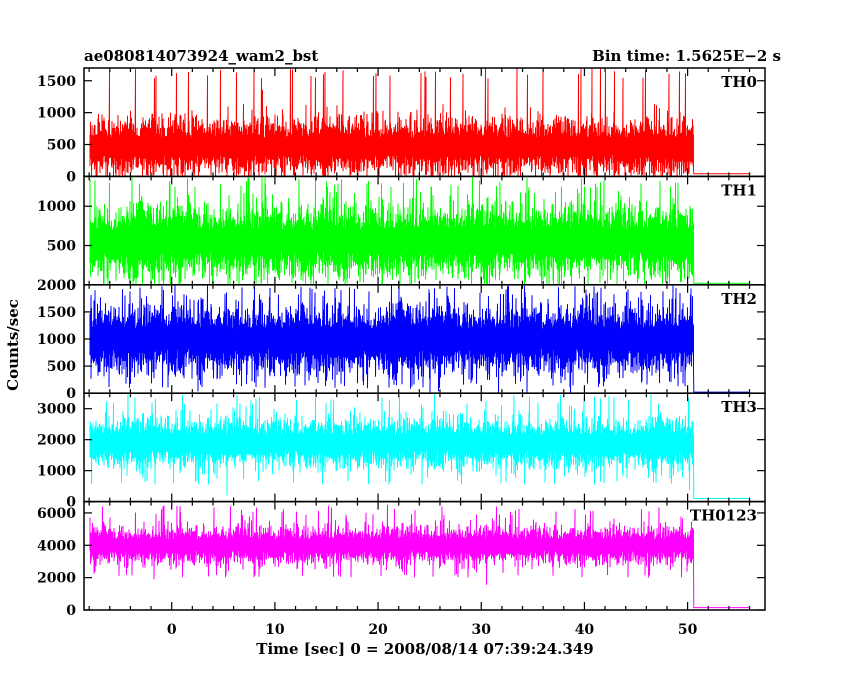 Image resolution: width=850 pixels, height=680 pixels. What do you see at coordinates (482, 630) in the screenshot?
I see `x-tick-label: 30` at bounding box center [482, 630].